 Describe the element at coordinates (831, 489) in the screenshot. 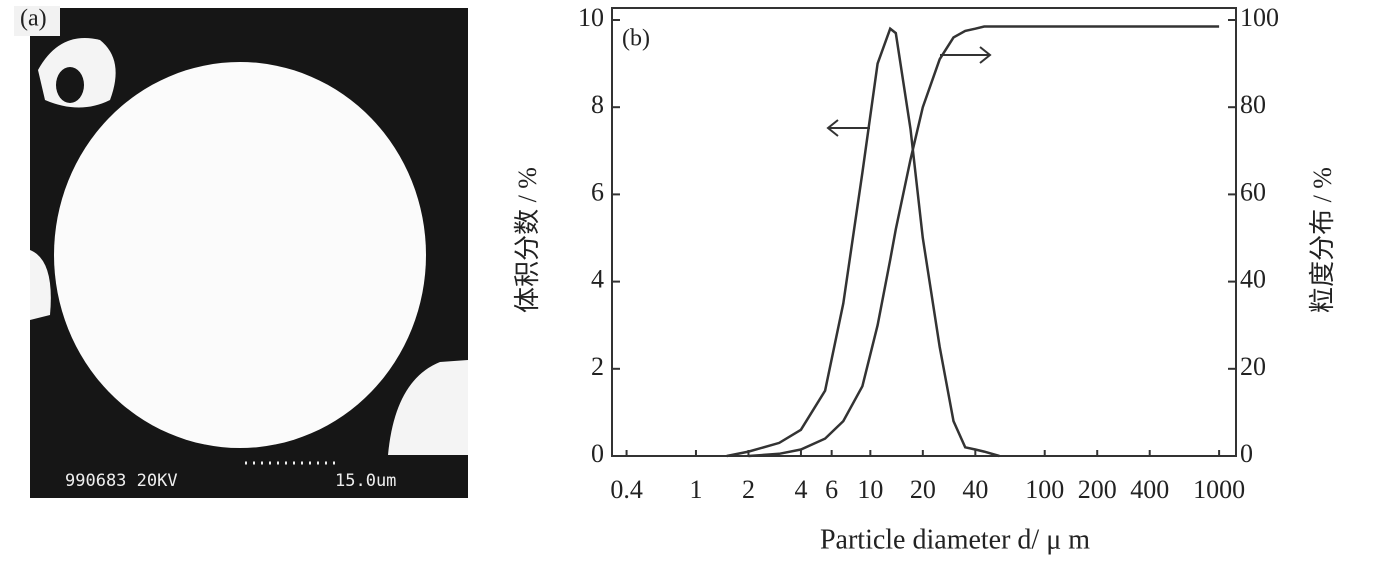

I see `x-tick-label: 6` at that location.